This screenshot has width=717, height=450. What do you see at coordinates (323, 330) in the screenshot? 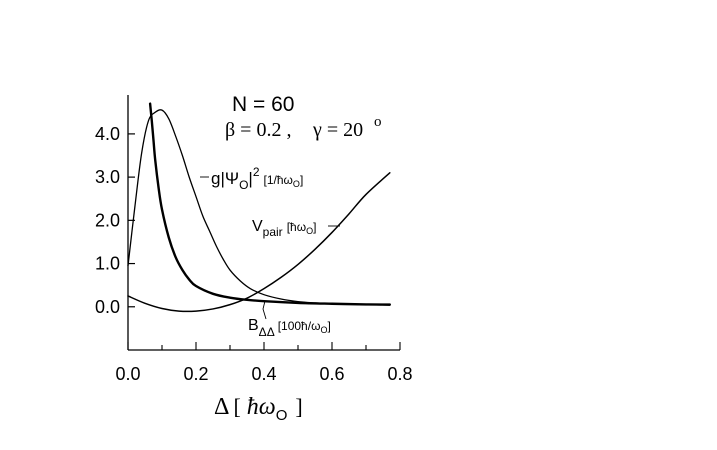
I see `b-label-unit-sub: O` at bounding box center [323, 330].